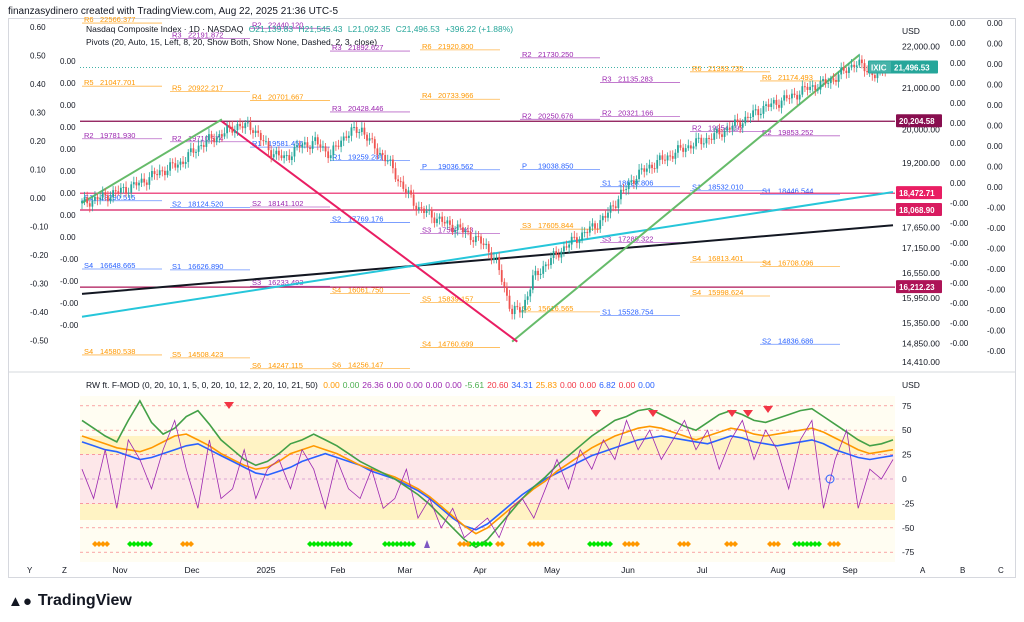  I want to click on pivot-tag: R1, so click(257, 143).